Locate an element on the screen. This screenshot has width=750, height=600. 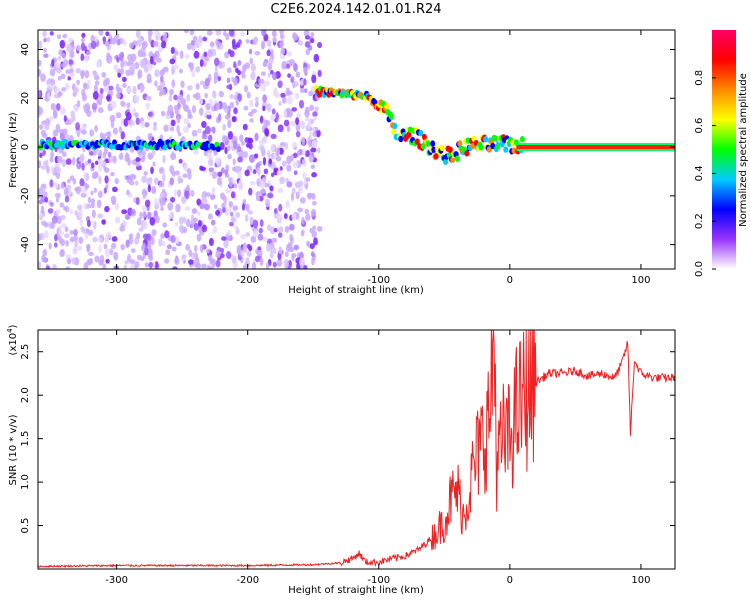
spectrogram-x-tick-label: -200 is located at coordinates (247, 280).